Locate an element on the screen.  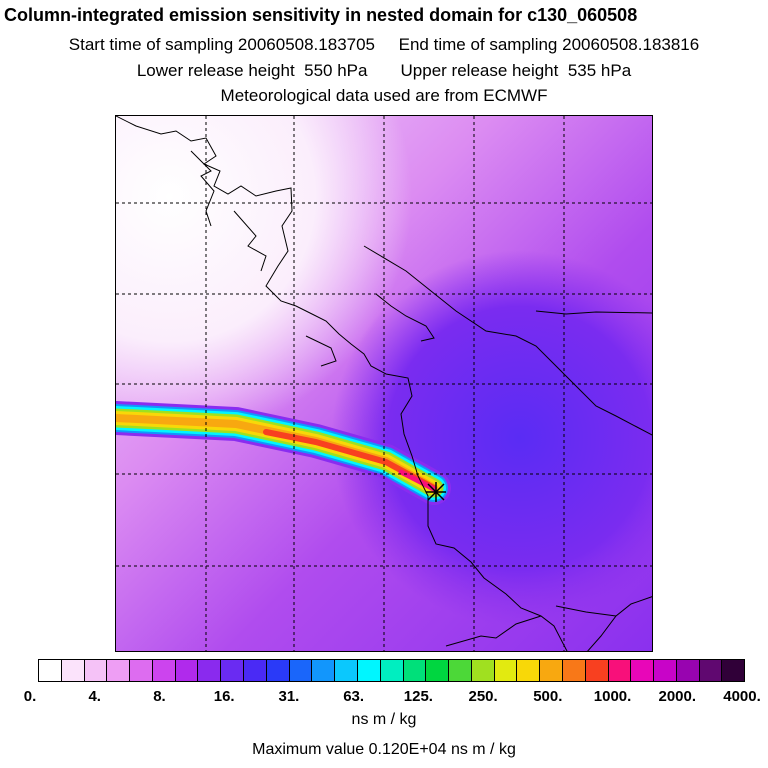
lower-height-value: 550 hPa is located at coordinates (336, 70).